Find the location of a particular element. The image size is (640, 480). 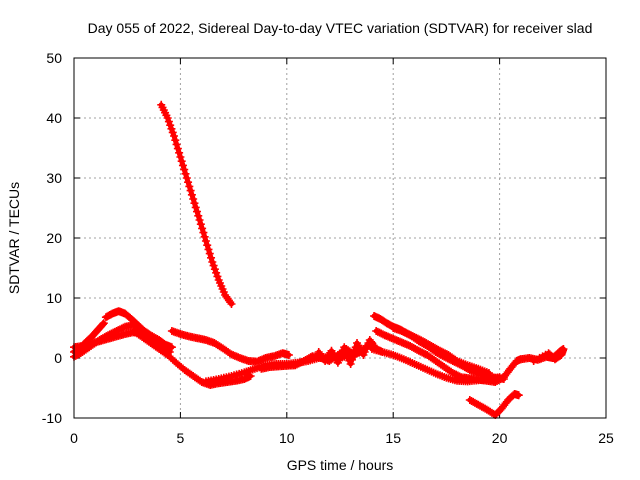

x-tick-label: 15 is located at coordinates (393, 438).